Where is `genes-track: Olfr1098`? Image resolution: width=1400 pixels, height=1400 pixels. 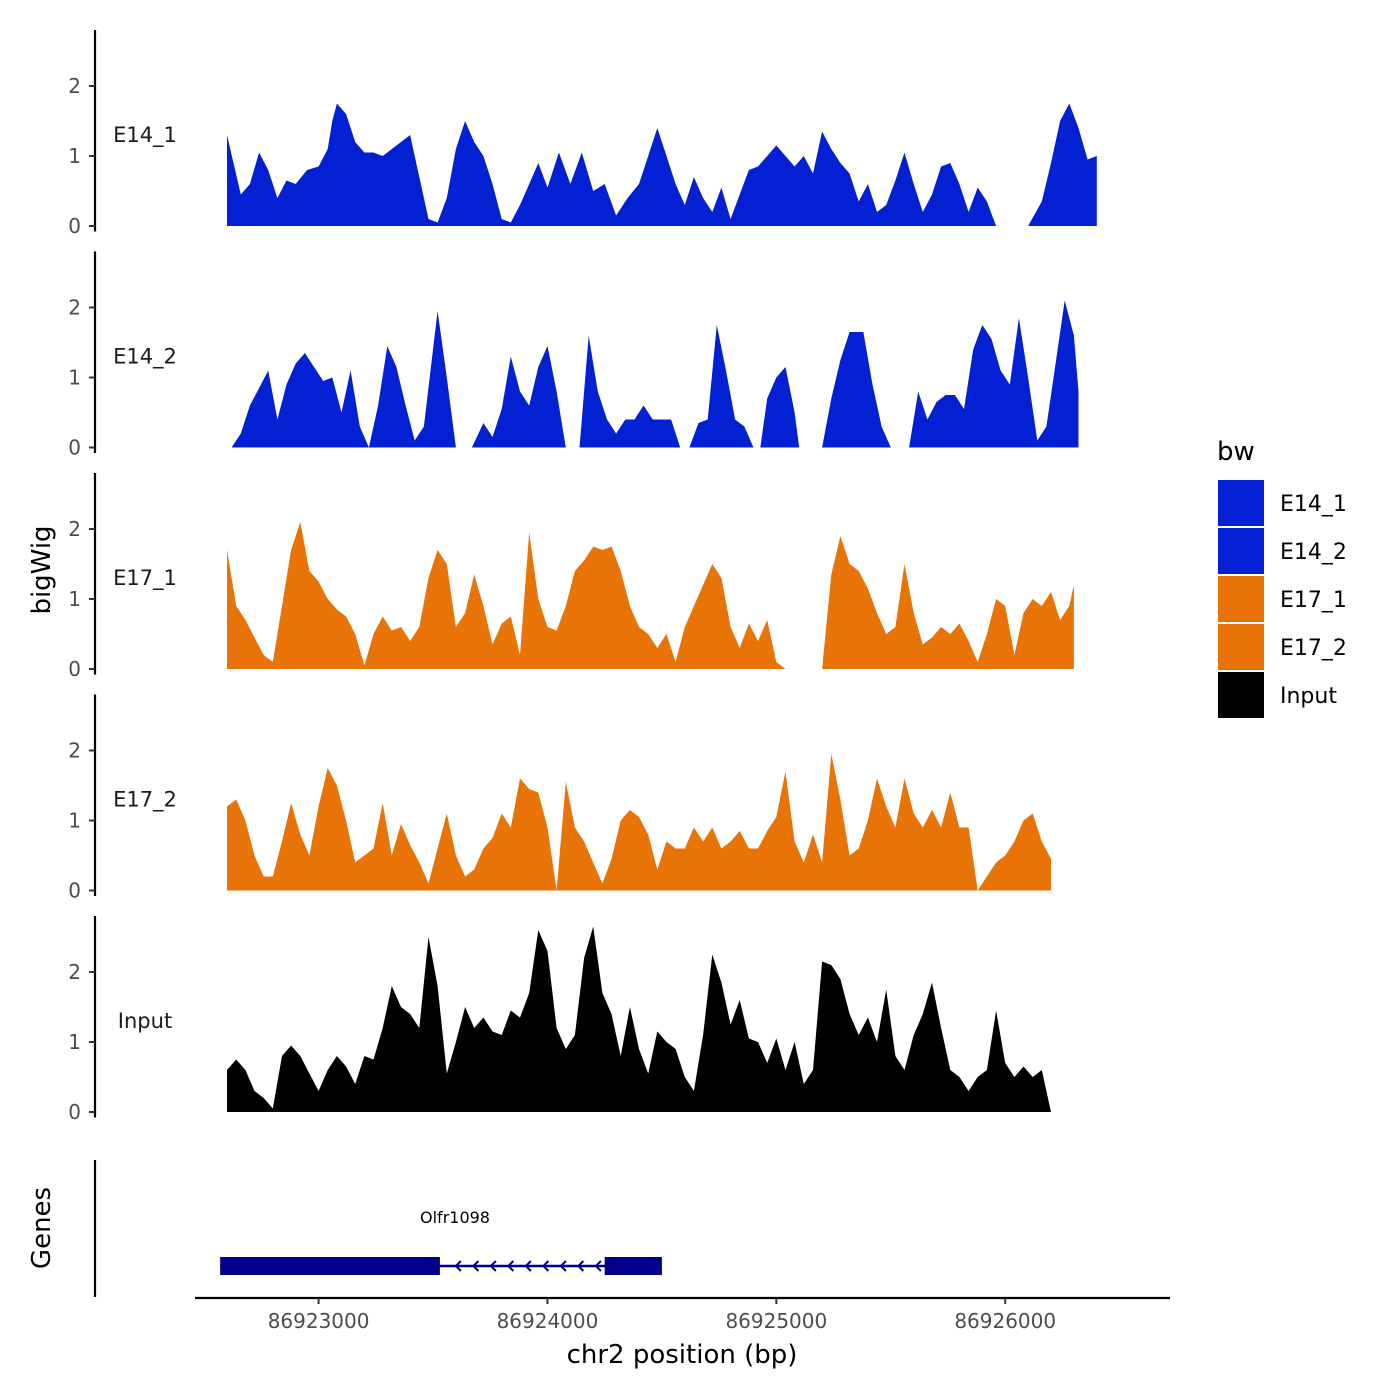
genes-track: Olfr1098 is located at coordinates (377, 1228).